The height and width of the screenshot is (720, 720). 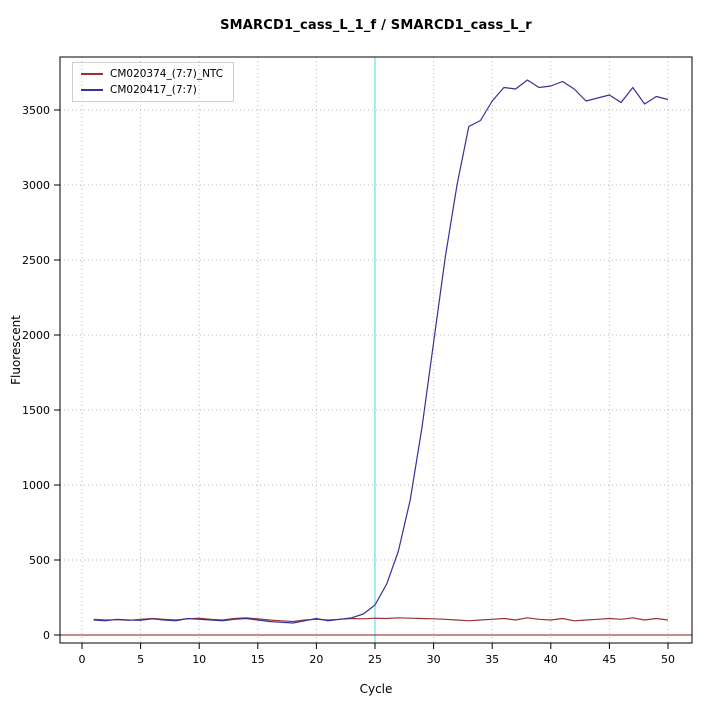 I want to click on x-tick-label: 25, so click(x=375, y=659).